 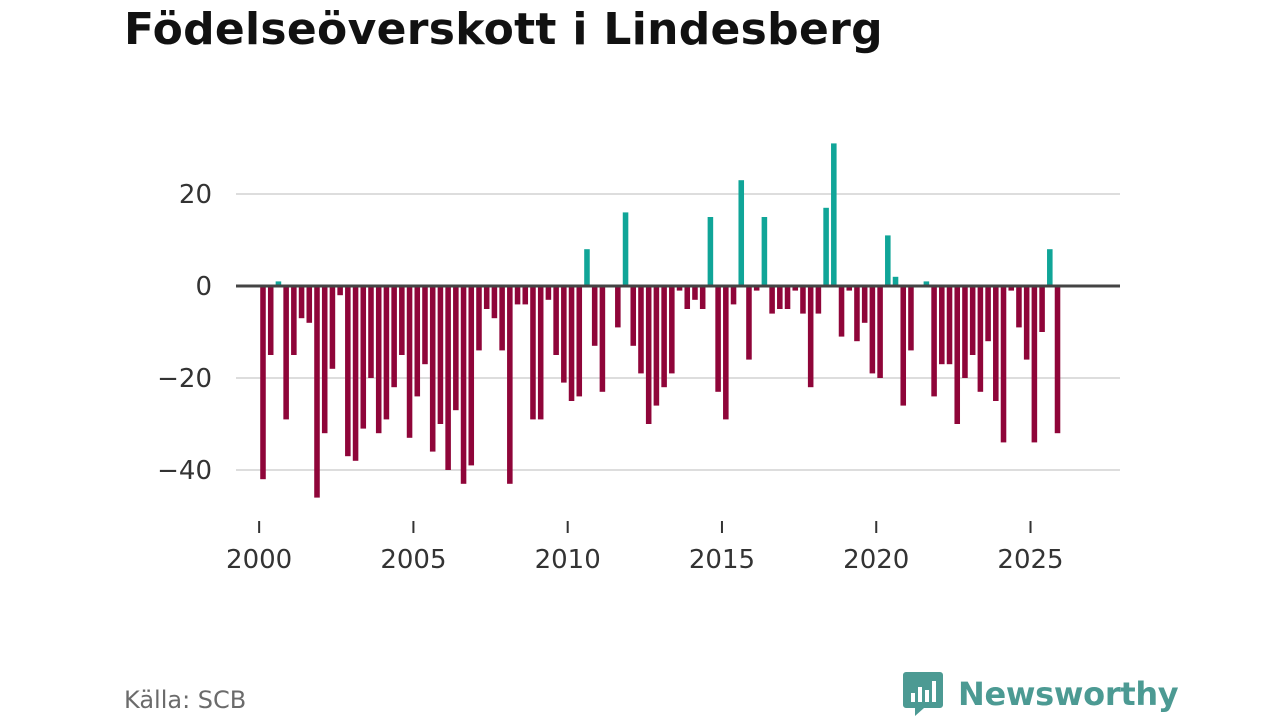 What do you see at coordinates (722, 560) in the screenshot?
I see `x-tick-label: 2015` at bounding box center [722, 560].